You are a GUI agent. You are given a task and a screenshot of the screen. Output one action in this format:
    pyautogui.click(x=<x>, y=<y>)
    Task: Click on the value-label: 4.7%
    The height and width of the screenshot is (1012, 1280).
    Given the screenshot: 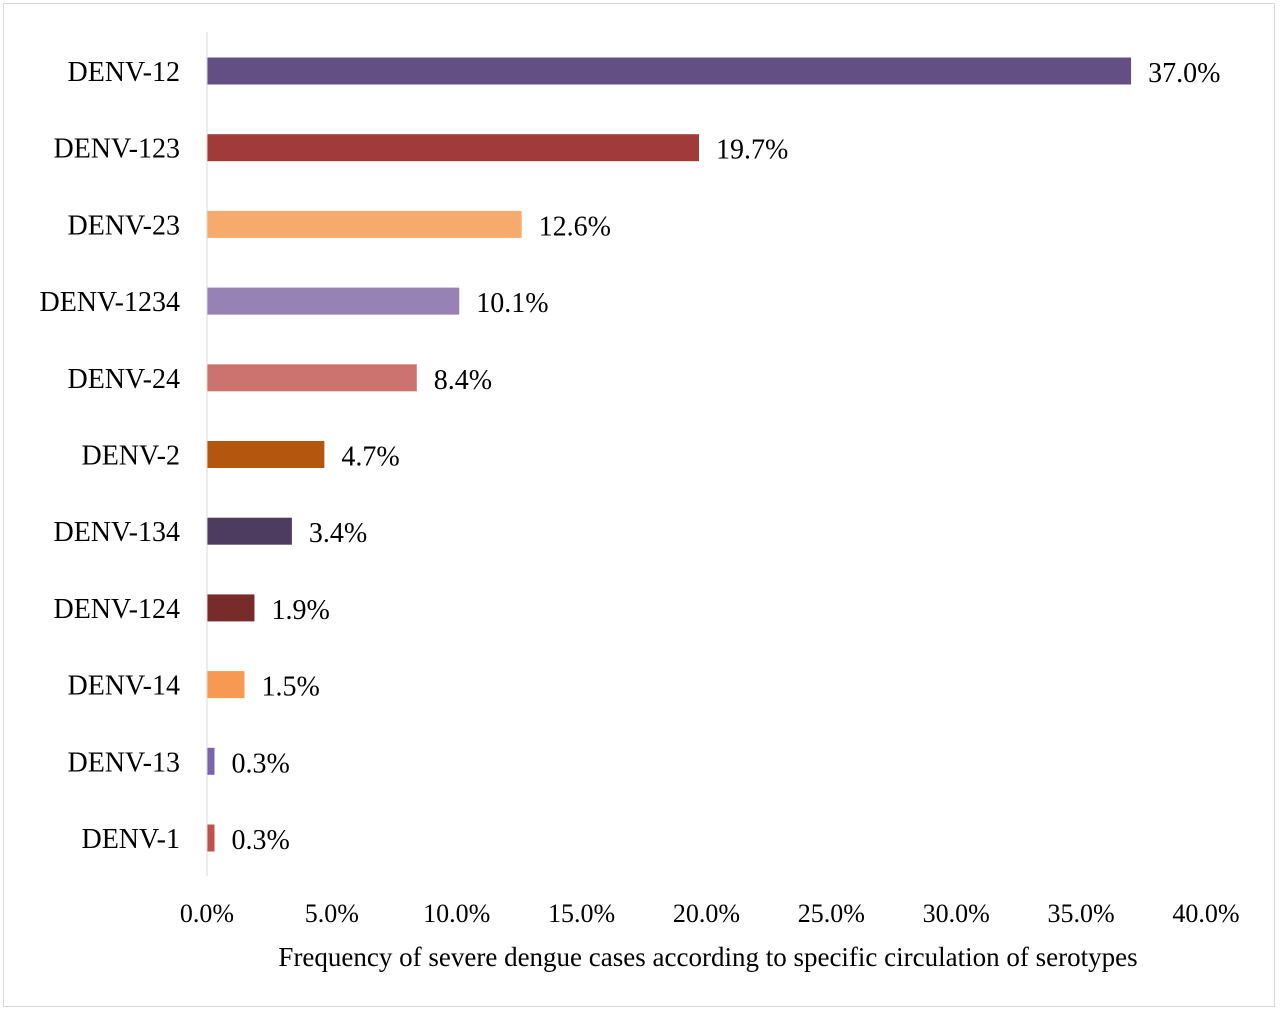 What is the action you would take?
    pyautogui.click(x=370, y=457)
    